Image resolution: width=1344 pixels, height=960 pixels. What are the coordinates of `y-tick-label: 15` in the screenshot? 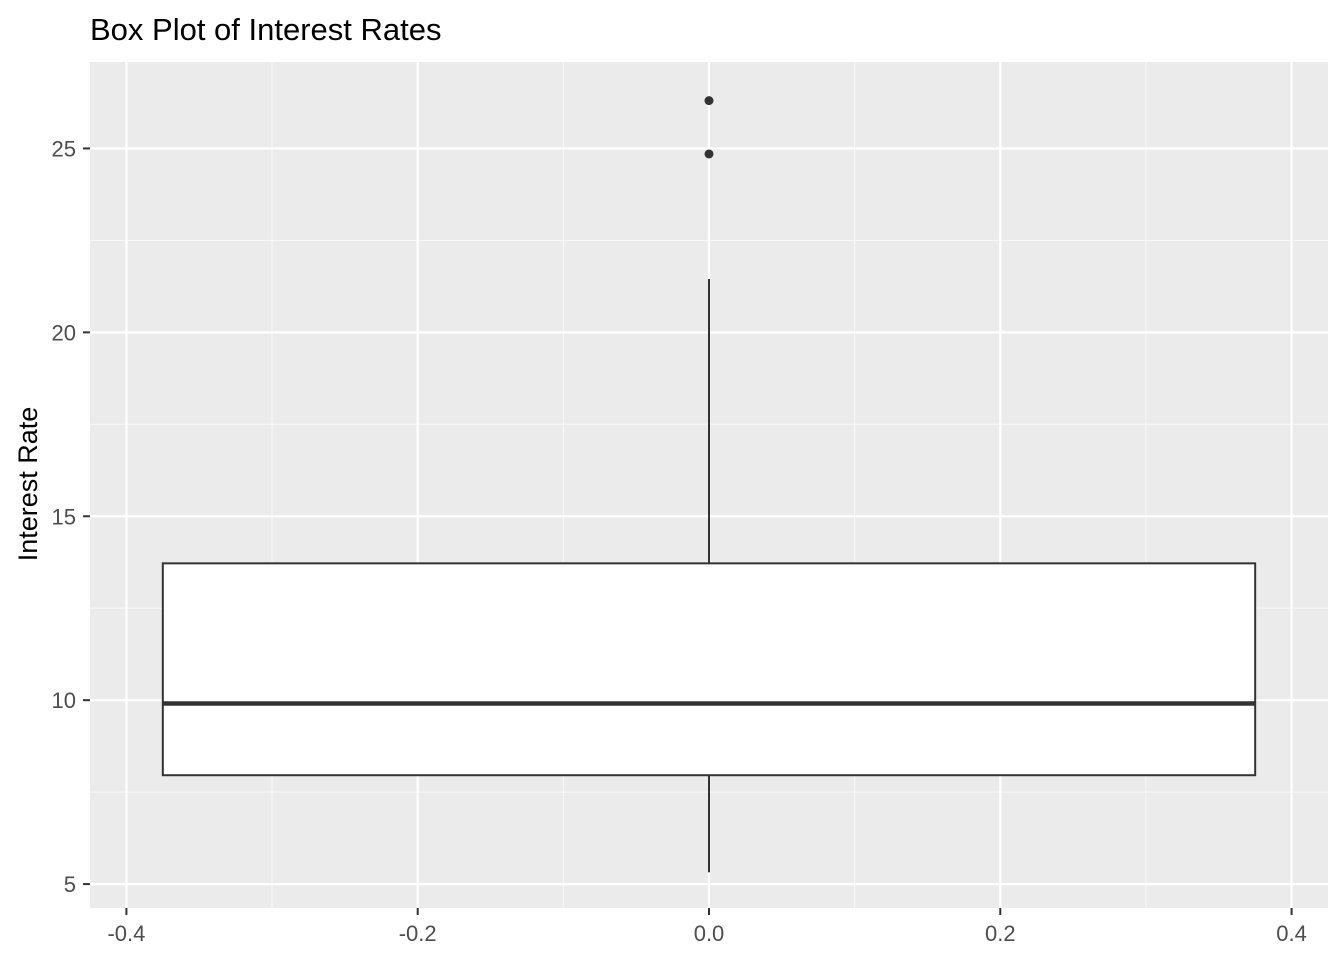 It's located at (64, 516).